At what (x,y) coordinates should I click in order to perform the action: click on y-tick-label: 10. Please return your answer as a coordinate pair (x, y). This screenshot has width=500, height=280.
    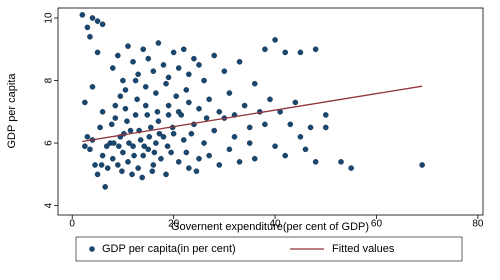
    Looking at the image, I should click on (49, 18).